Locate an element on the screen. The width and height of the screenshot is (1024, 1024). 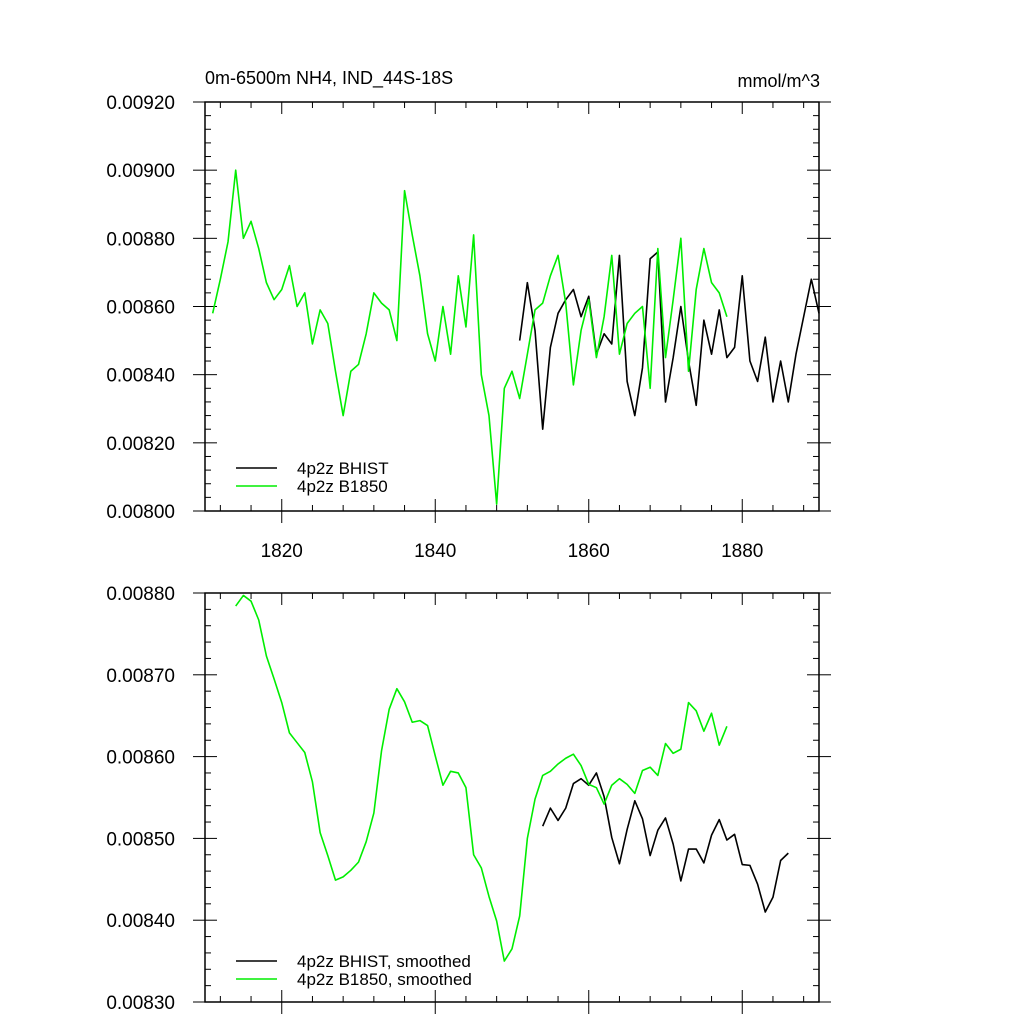
y-tick-label: 0.00850 is located at coordinates (140, 839).